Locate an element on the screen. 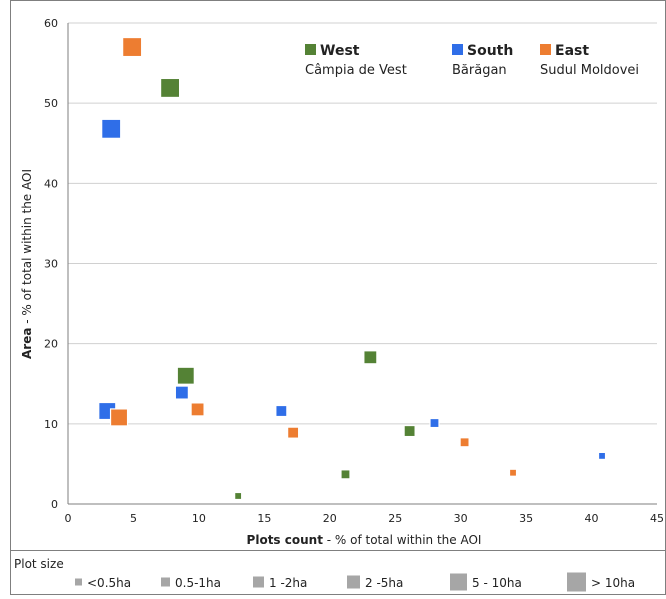 The height and width of the screenshot is (599, 666). x-tick-label: 5 is located at coordinates (133, 518).